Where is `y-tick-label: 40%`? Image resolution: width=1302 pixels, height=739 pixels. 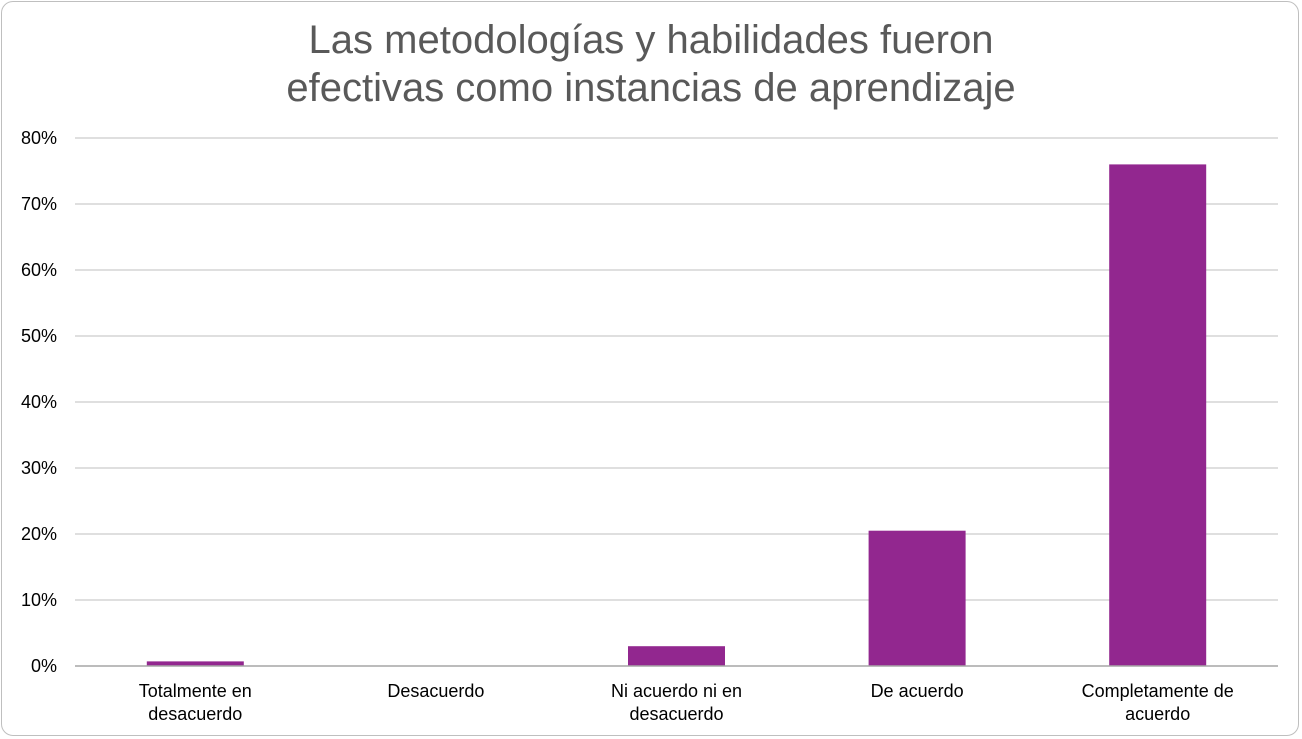 y-tick-label: 40% is located at coordinates (39, 402).